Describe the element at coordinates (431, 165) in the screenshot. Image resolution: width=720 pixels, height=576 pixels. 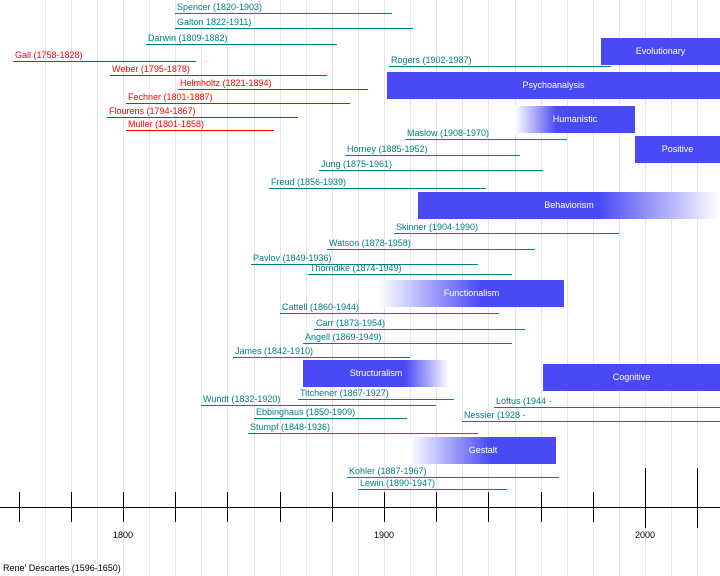
I see `person-jung: Jung (1875-1961)` at that location.